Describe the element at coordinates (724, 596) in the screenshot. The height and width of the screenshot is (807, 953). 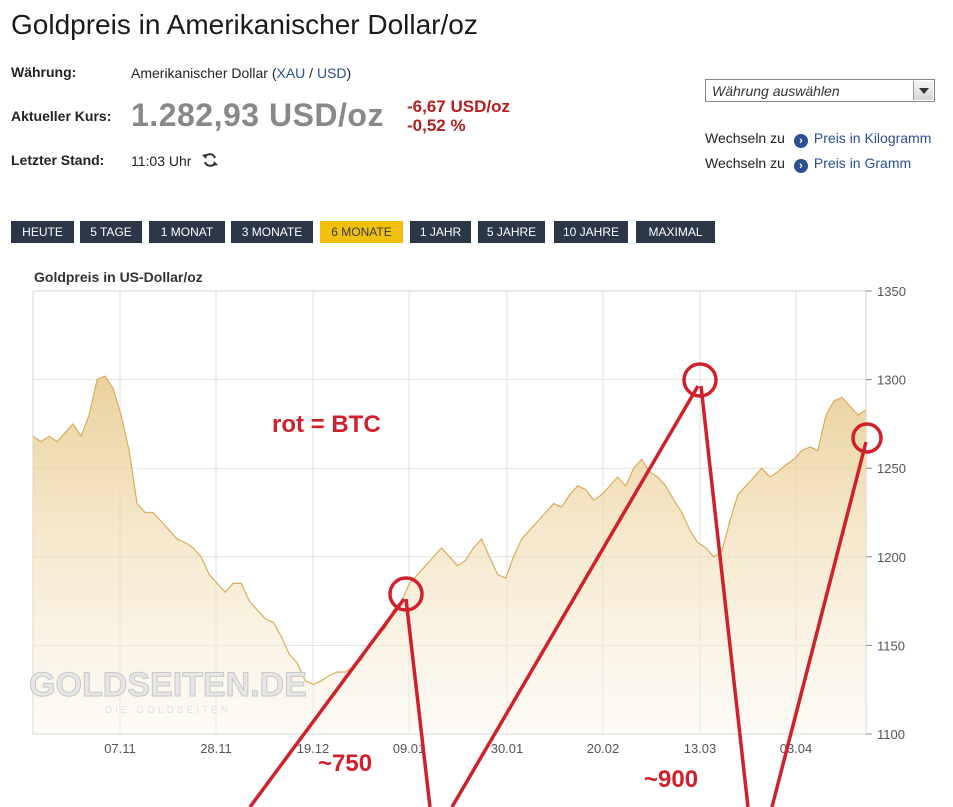
I see `annotation-arrow-2b` at that location.